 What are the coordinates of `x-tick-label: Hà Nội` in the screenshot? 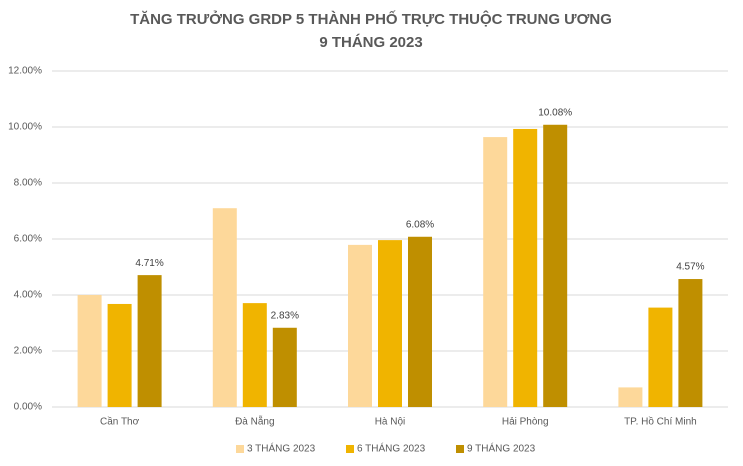 It's located at (390, 422).